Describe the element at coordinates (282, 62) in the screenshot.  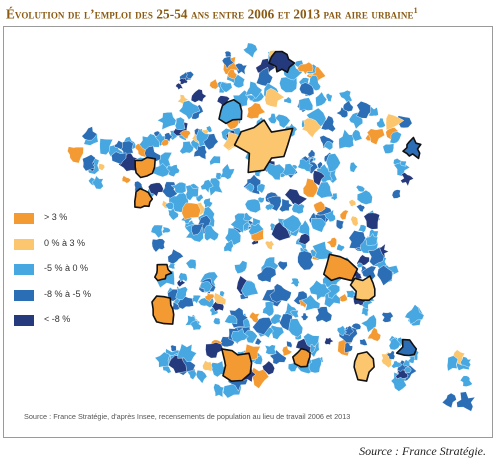
I see `urban-area-lille` at that location.